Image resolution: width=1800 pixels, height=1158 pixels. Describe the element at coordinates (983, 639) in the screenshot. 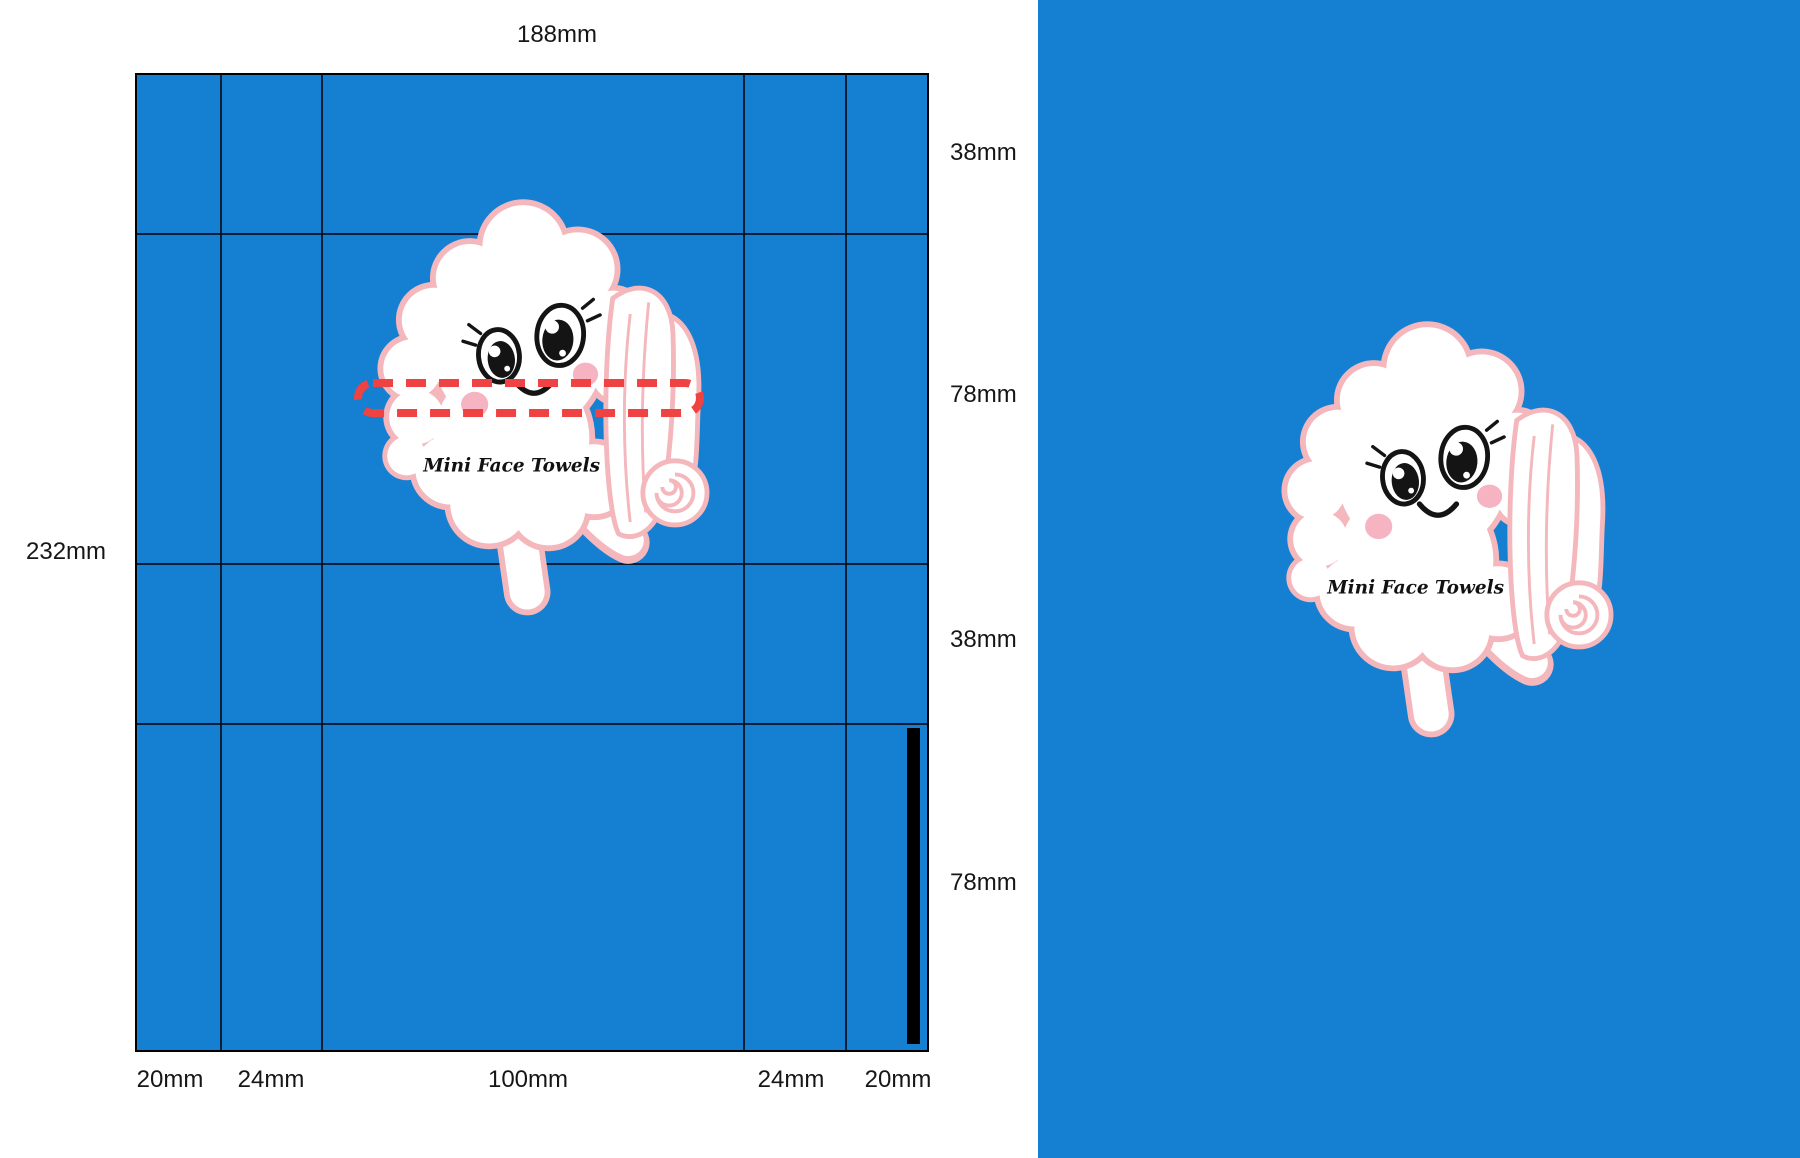

I see `dimension-label-row-3: 38mm` at that location.